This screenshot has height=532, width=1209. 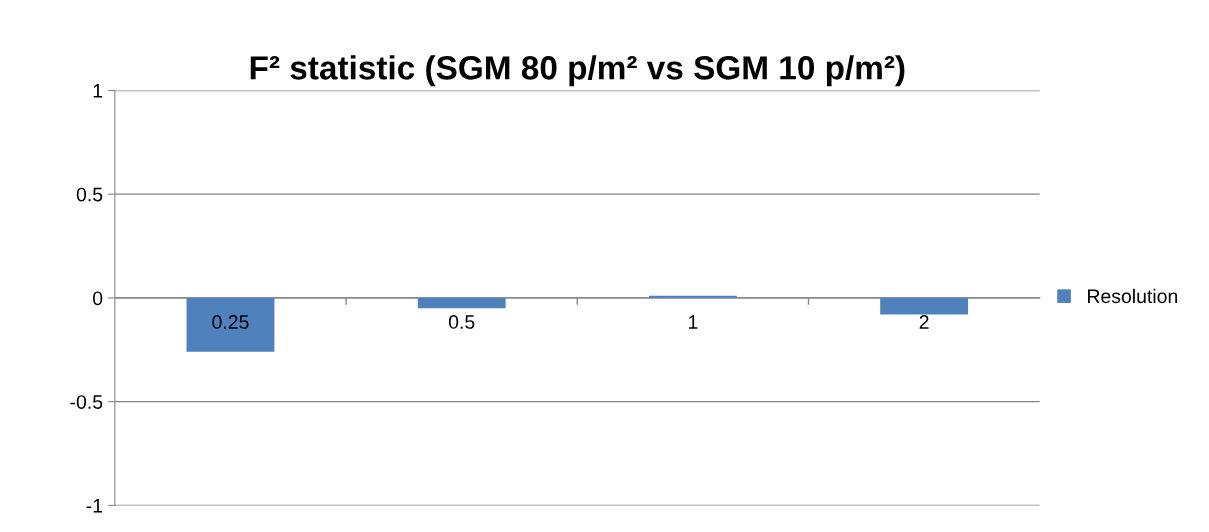 I want to click on x-tick-label: 0.25, so click(x=230, y=322).